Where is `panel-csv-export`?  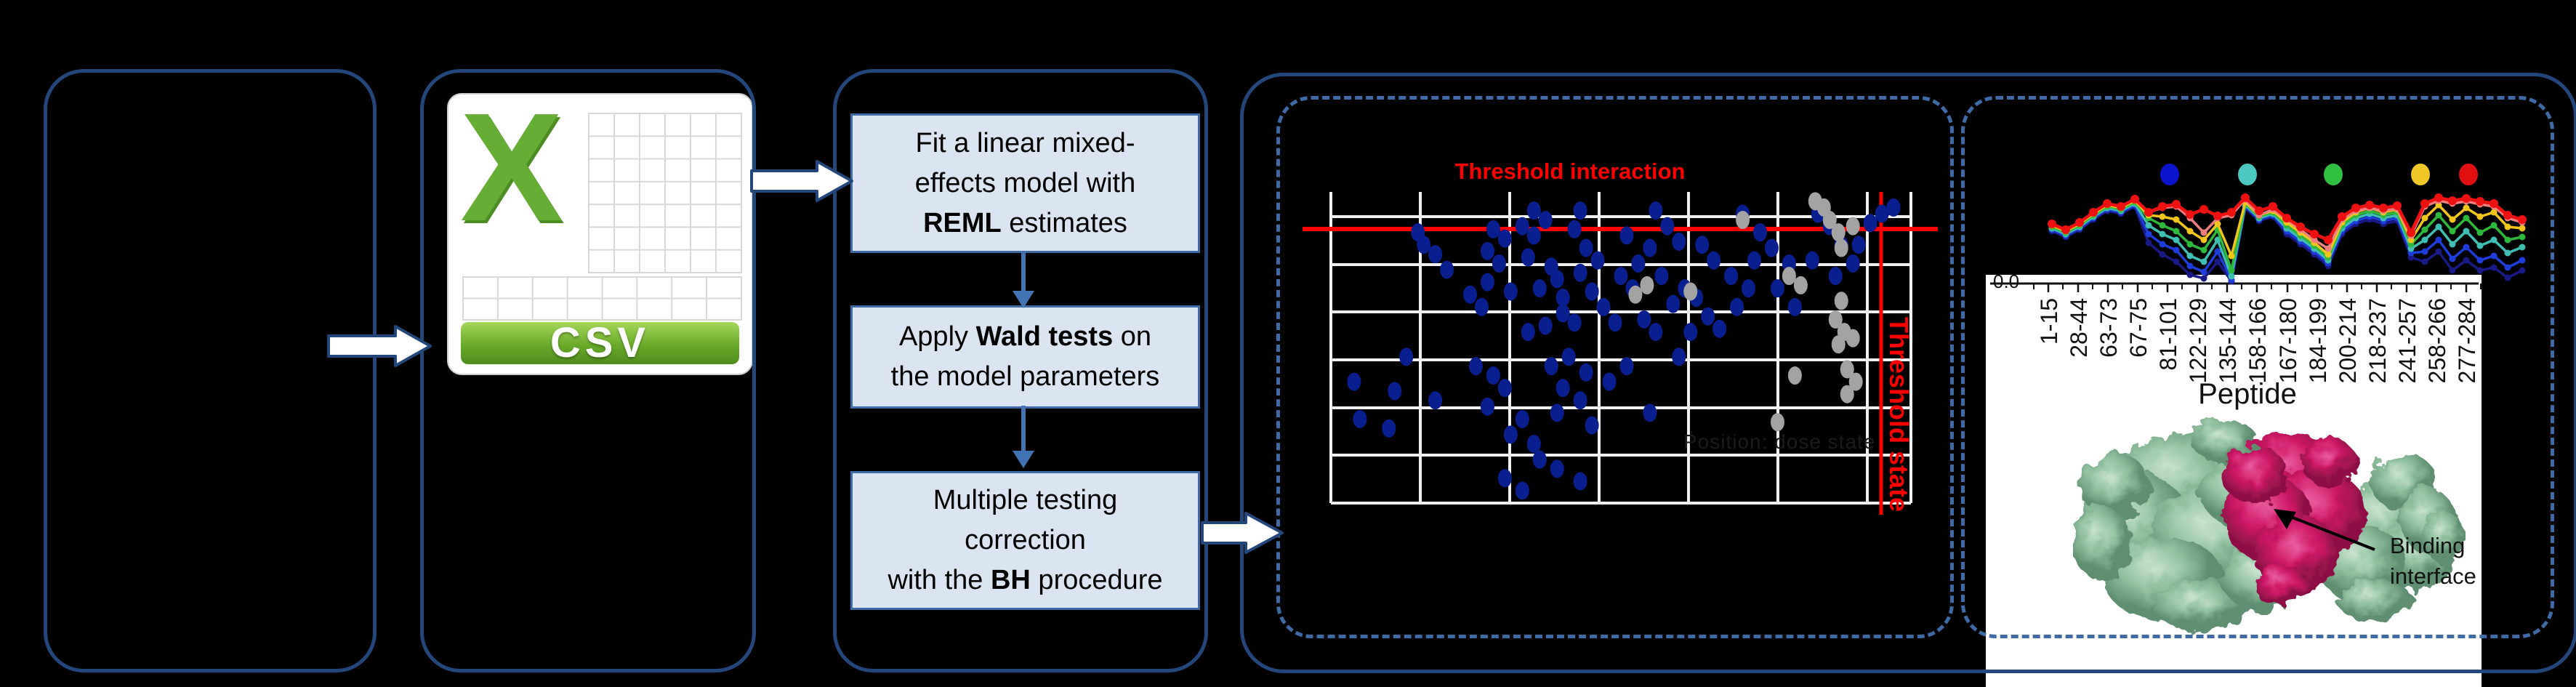
panel-csv-export is located at coordinates (588, 370).